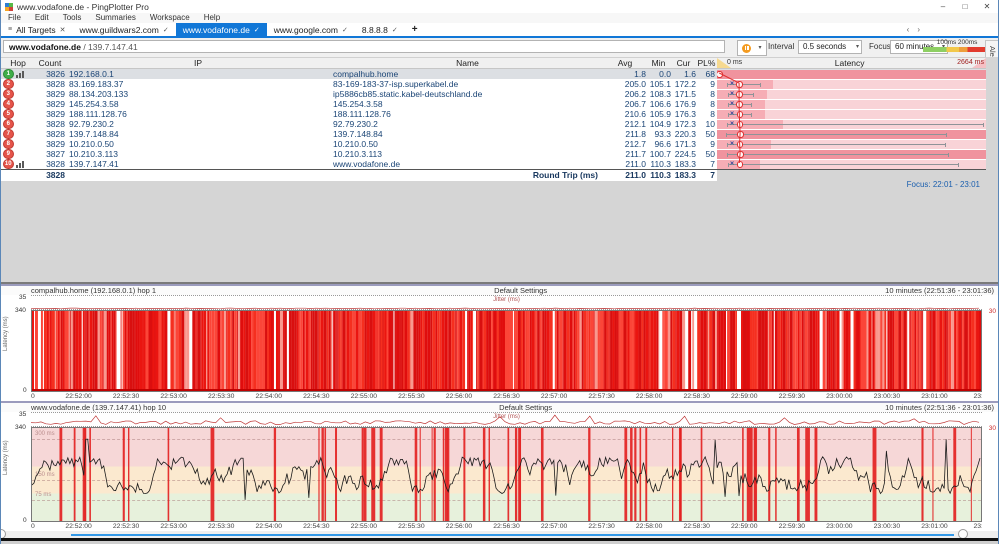  Describe the element at coordinates (954, 49) in the screenshot. I see `legend-gradient-bar` at that location.